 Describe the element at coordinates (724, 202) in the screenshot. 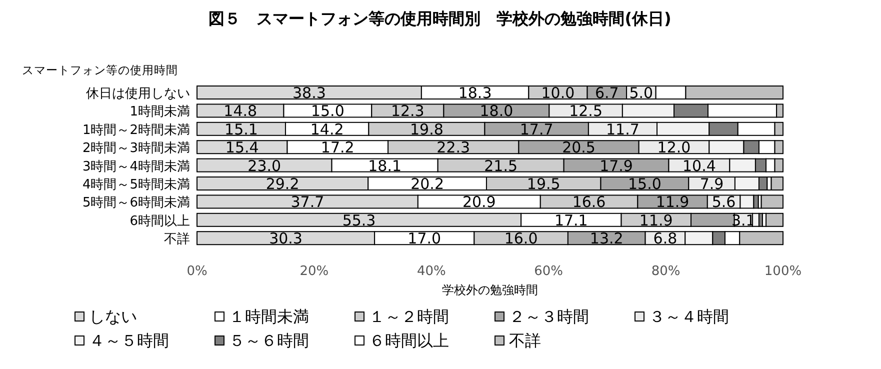

I see `data-label: 5.6` at that location.